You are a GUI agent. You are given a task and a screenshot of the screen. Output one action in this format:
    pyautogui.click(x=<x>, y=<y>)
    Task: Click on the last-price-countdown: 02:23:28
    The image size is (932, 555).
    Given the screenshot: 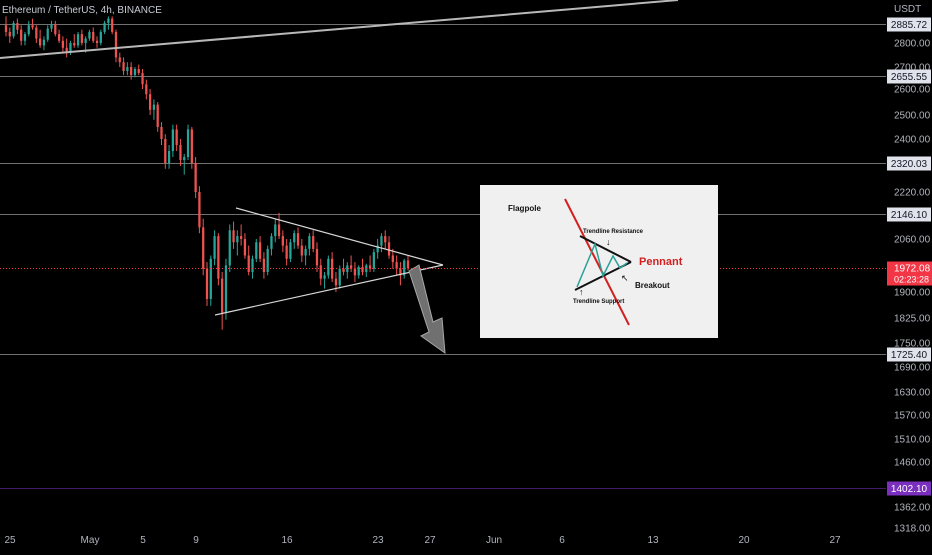 What is the action you would take?
    pyautogui.click(x=911, y=280)
    